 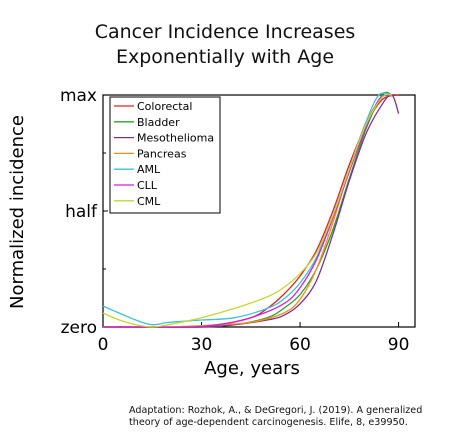 What do you see at coordinates (17, 212) in the screenshot?
I see `y-axis-label: Normalized incidence` at bounding box center [17, 212].